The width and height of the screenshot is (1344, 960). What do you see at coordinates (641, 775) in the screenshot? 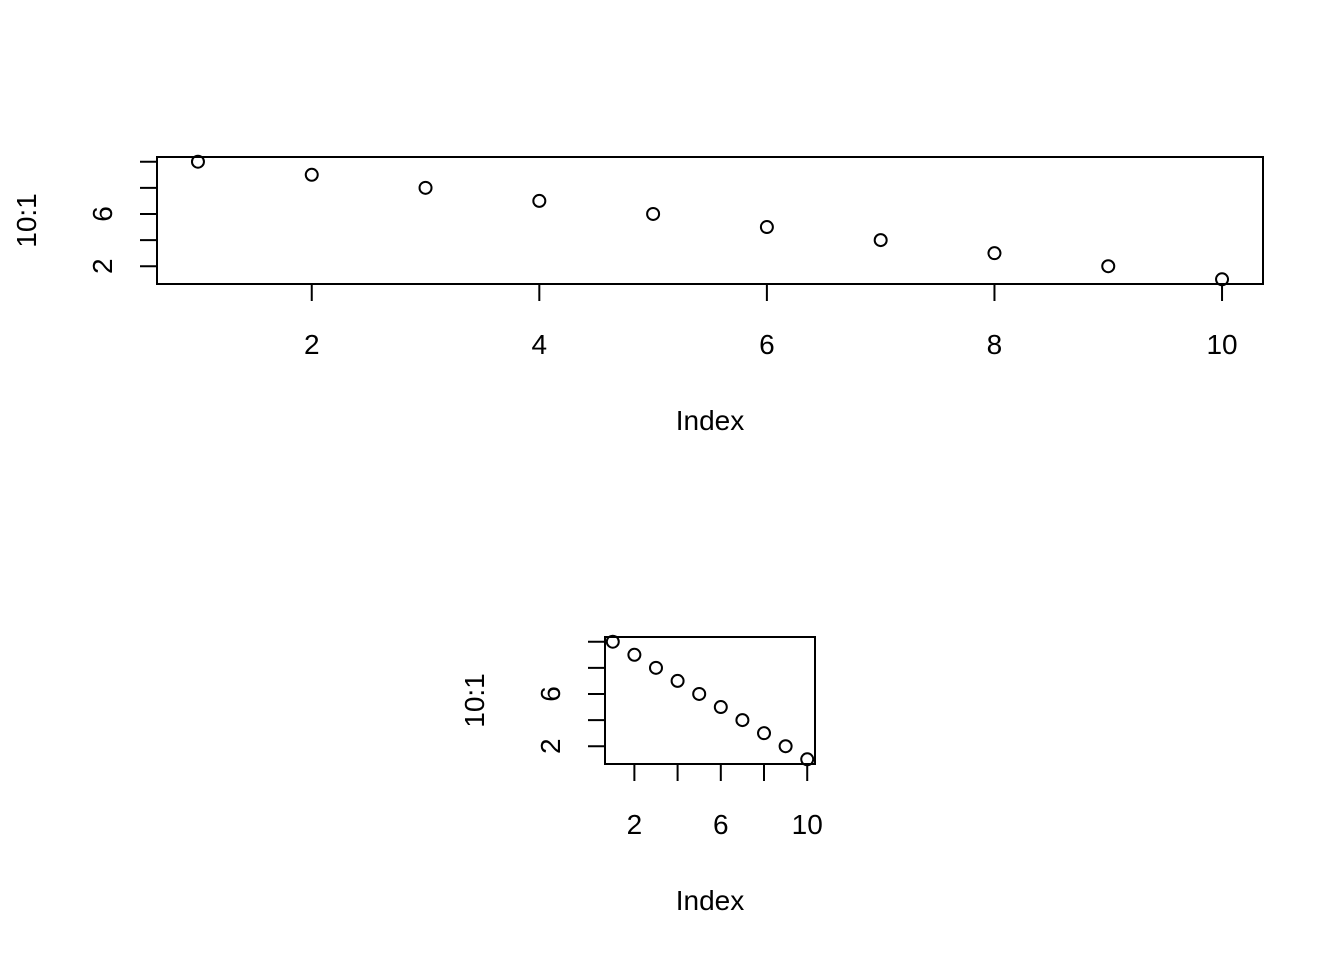
I see `scatter-panel-2: 2 6 10 2 6 Index 10:1` at bounding box center [641, 775].